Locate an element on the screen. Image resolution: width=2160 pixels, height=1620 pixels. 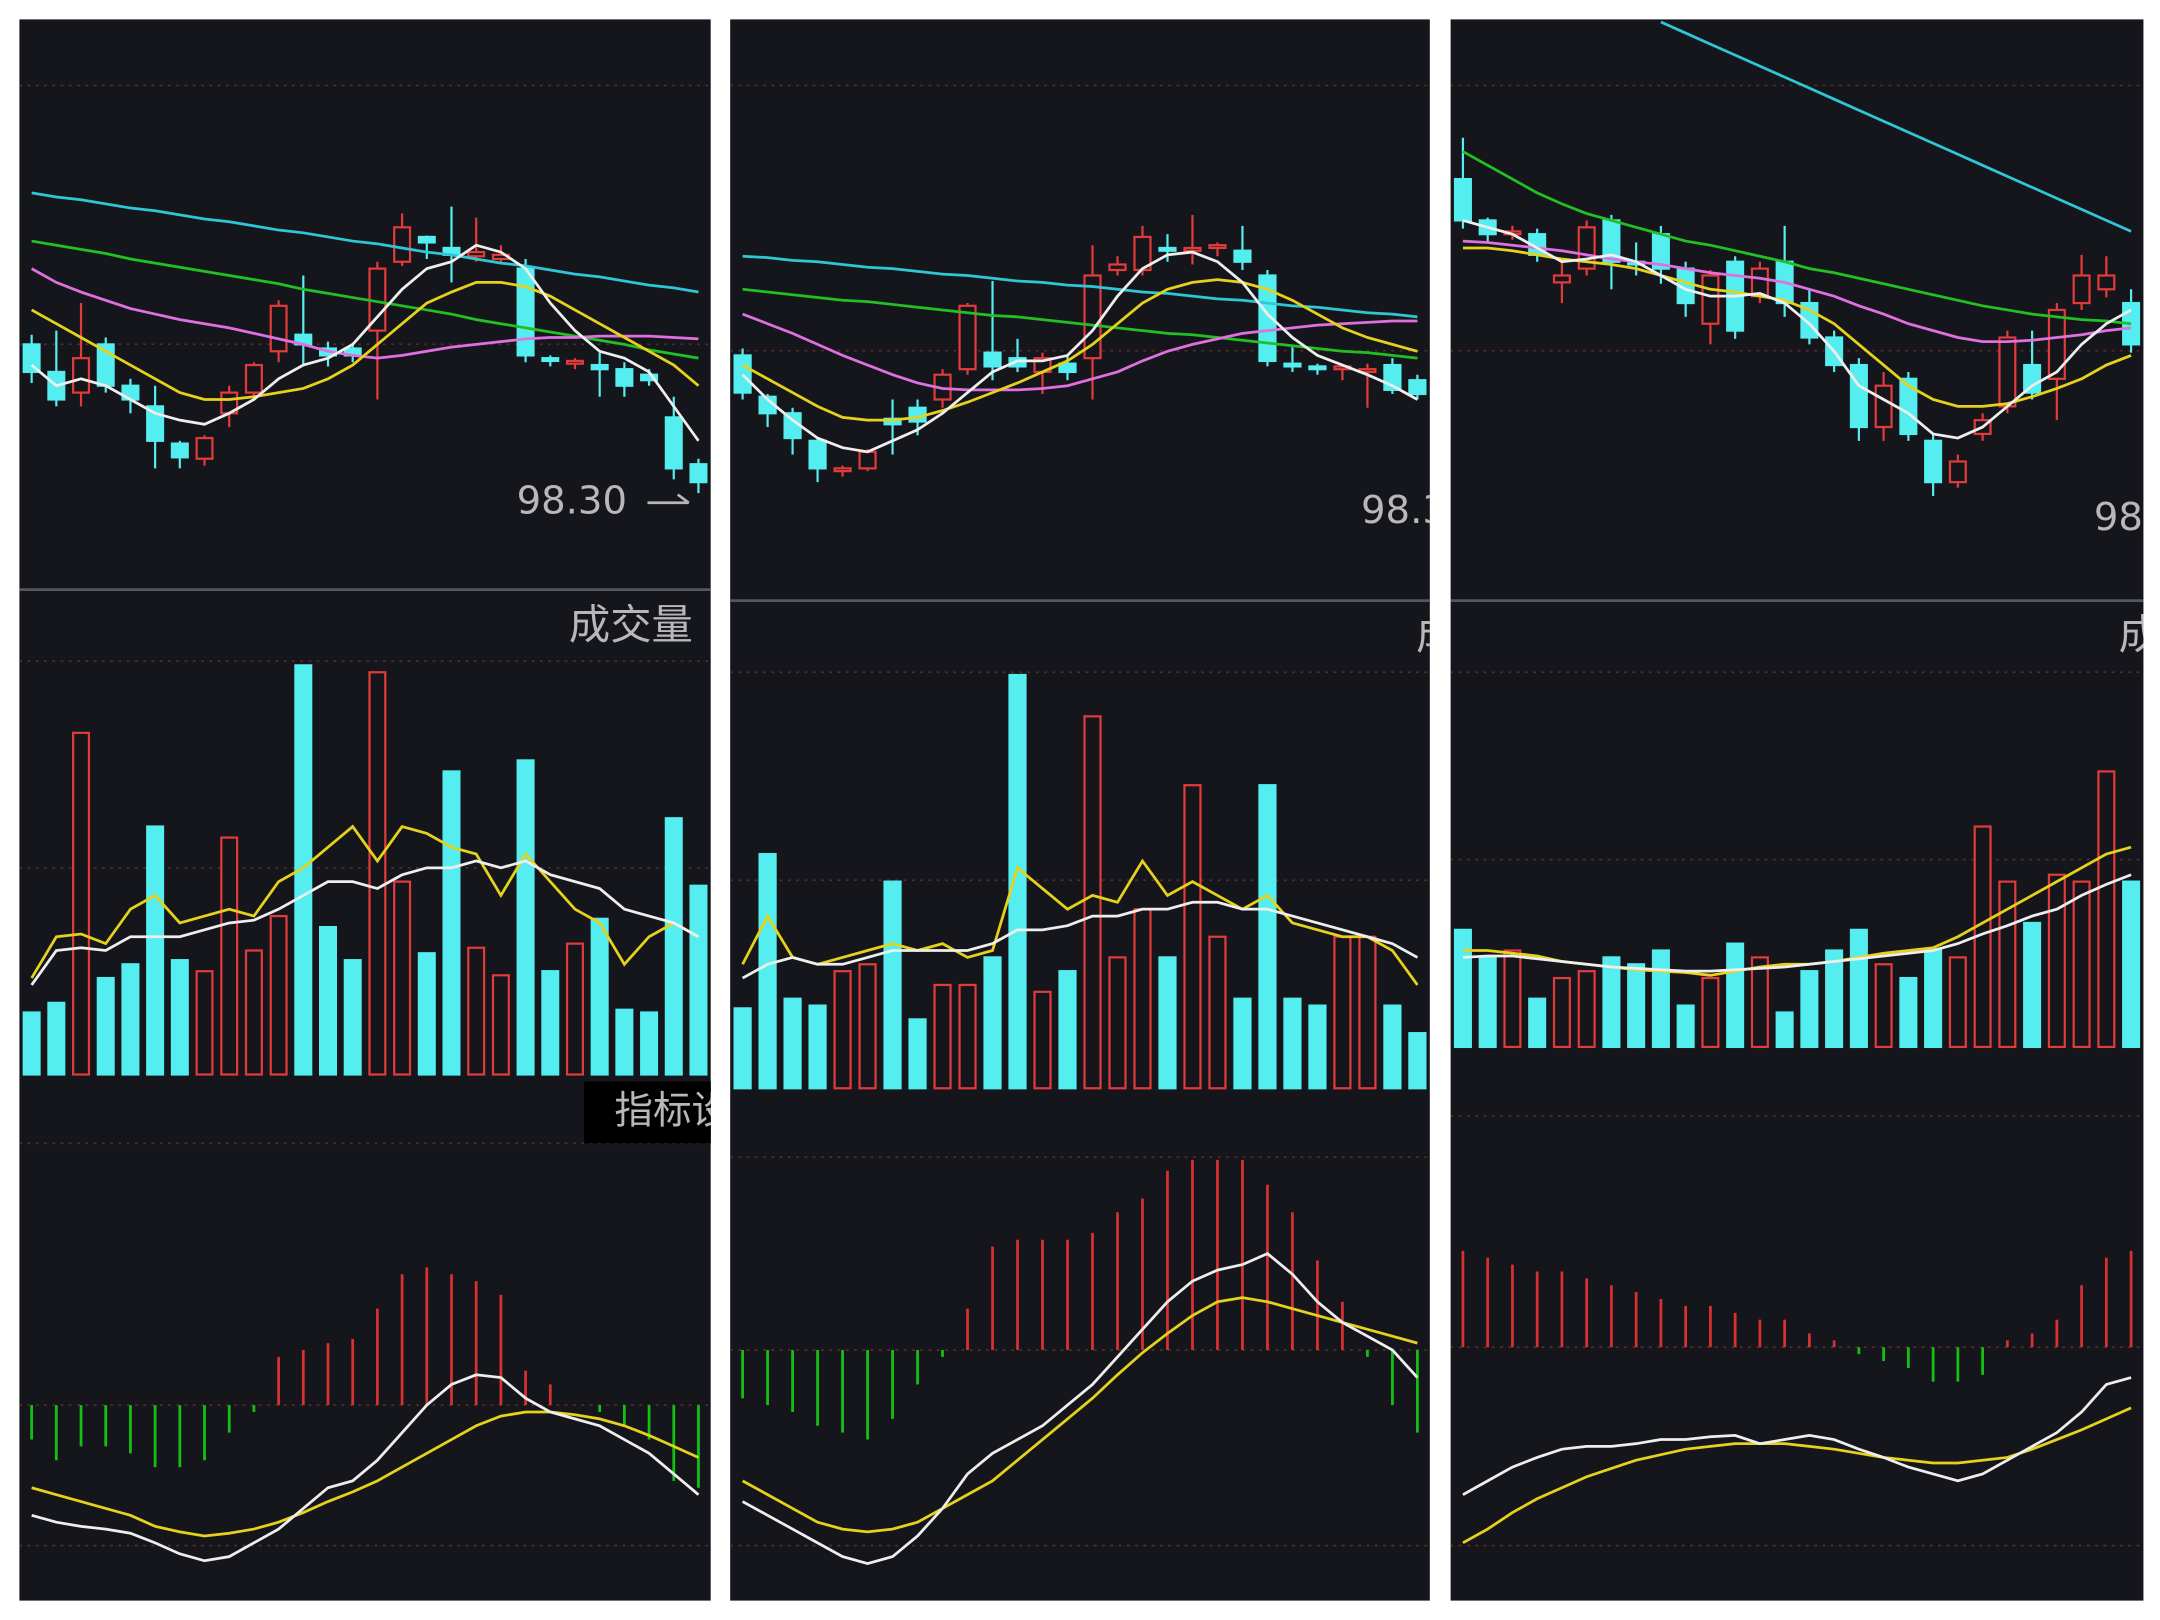
price-arrow-head is located at coordinates (683, 498).